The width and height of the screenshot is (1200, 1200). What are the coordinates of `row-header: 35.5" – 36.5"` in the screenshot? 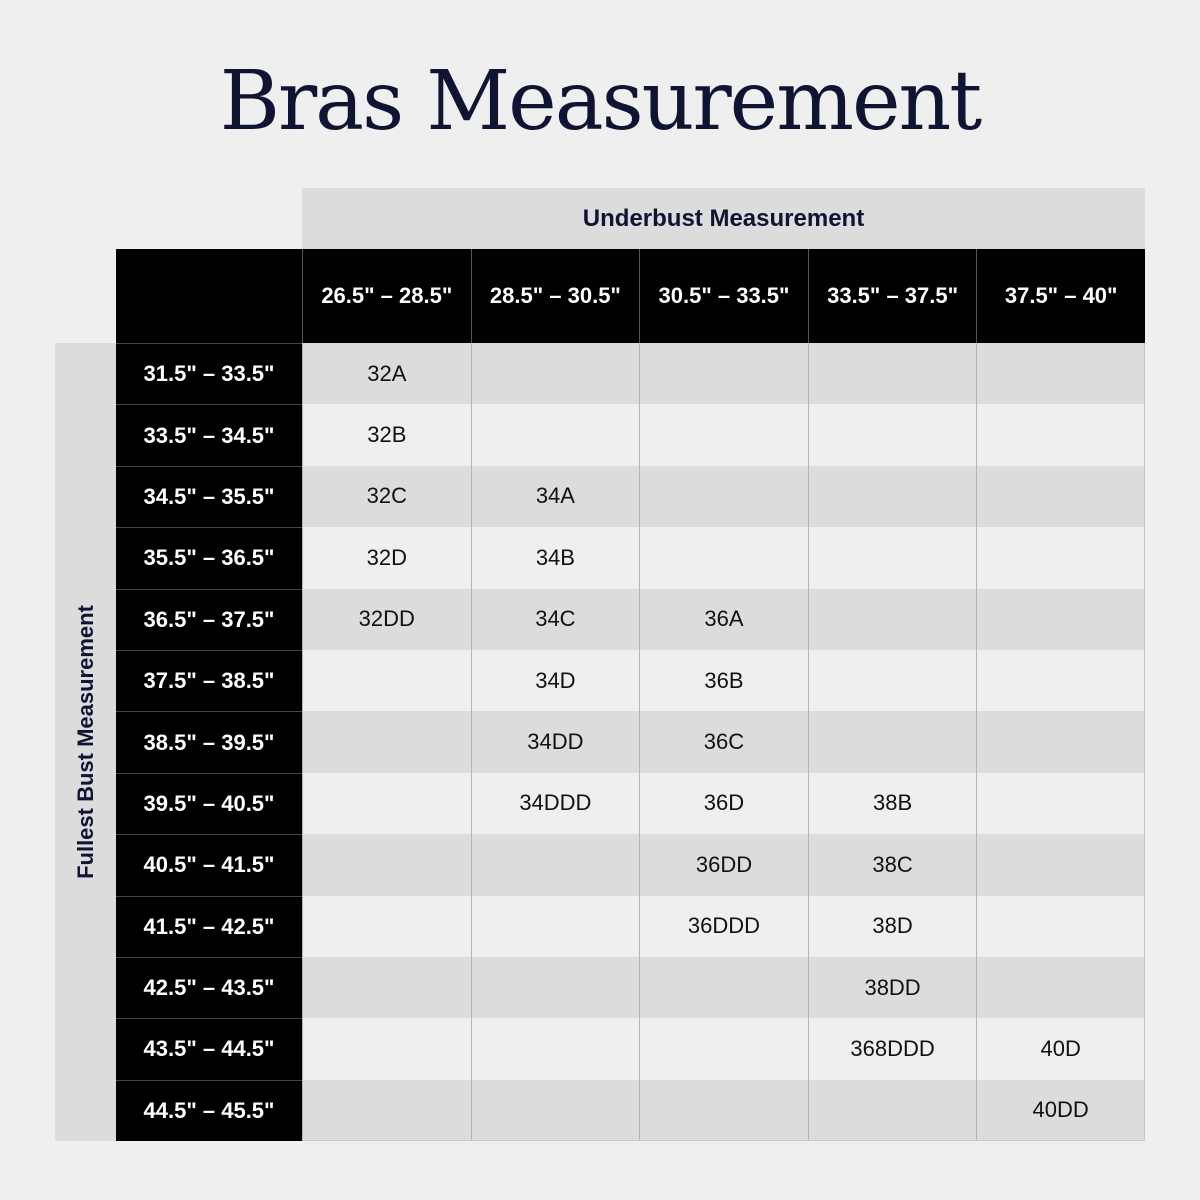 It's located at (209, 558).